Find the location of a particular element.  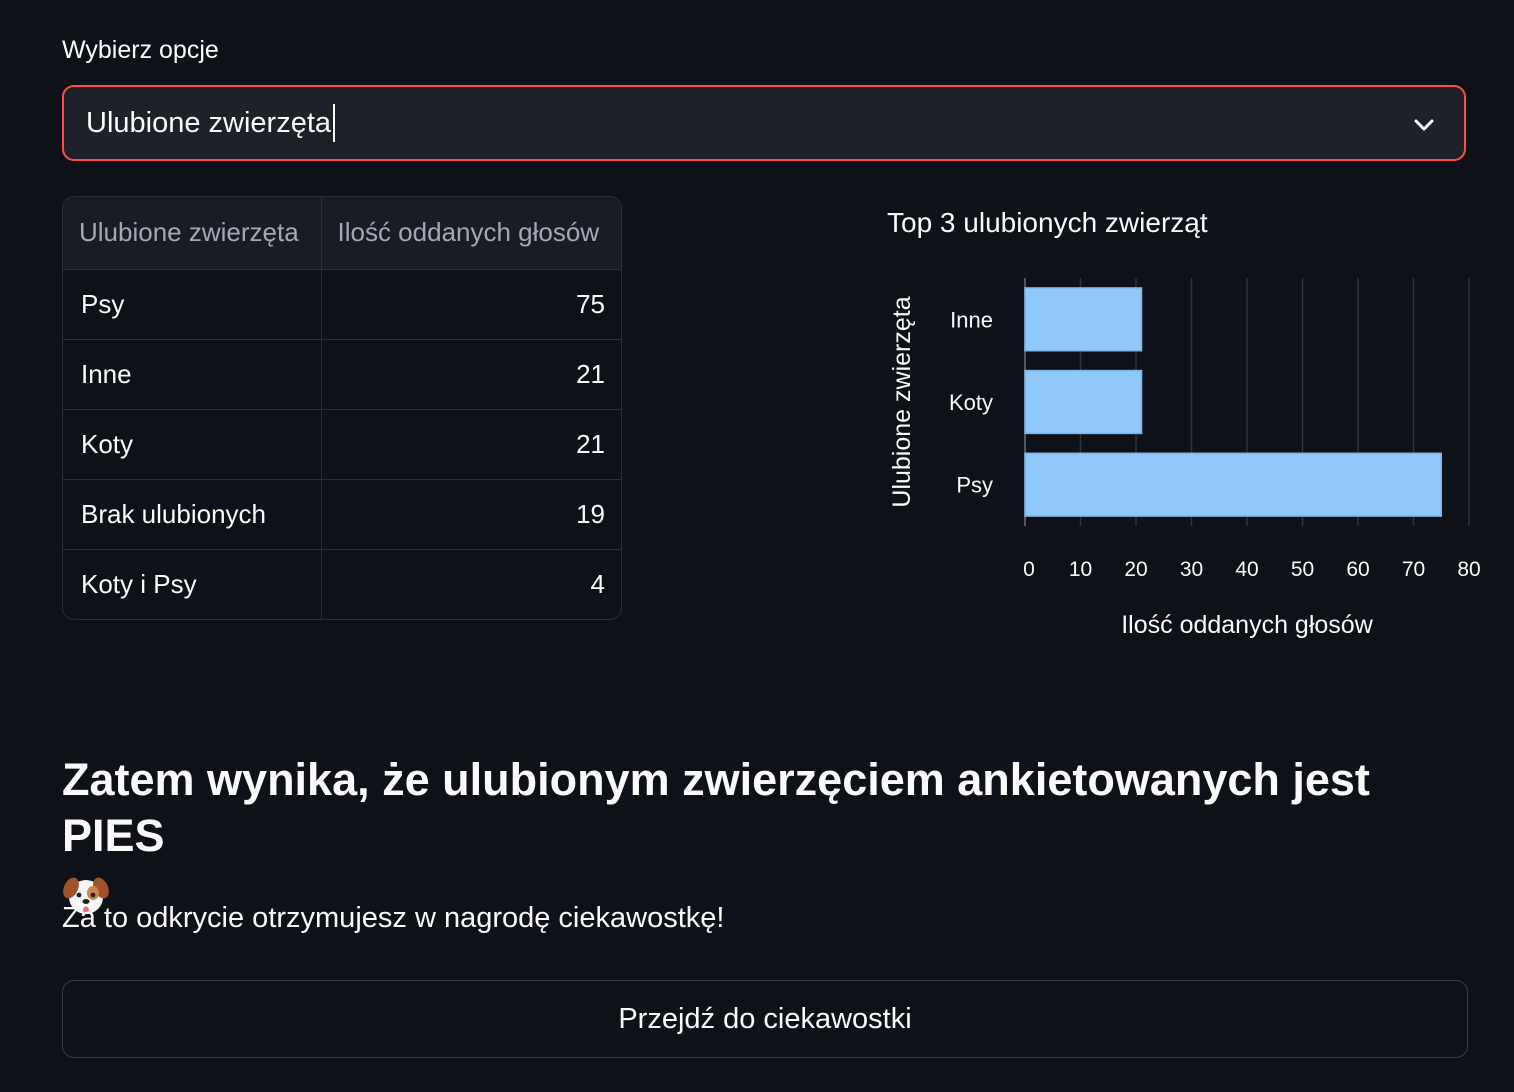

cell-animal: Inne is located at coordinates (192, 374).